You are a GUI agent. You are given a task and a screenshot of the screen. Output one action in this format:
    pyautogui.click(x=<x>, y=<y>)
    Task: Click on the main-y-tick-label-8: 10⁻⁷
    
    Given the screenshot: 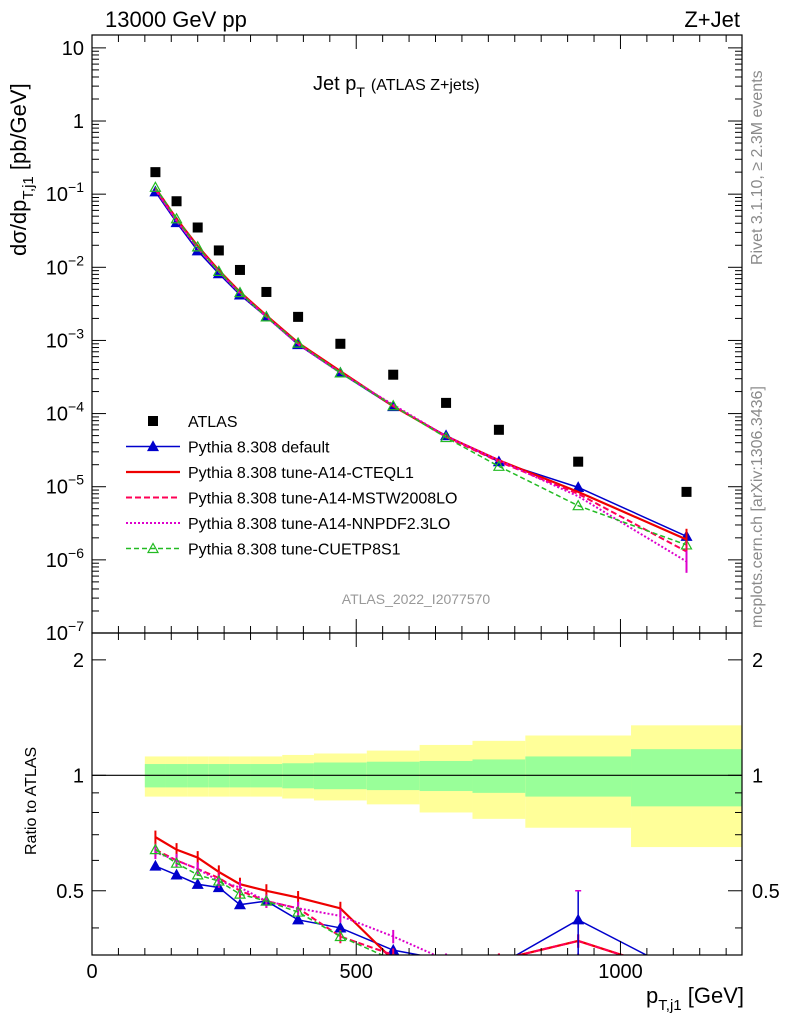 What is the action you would take?
    pyautogui.click(x=65, y=631)
    